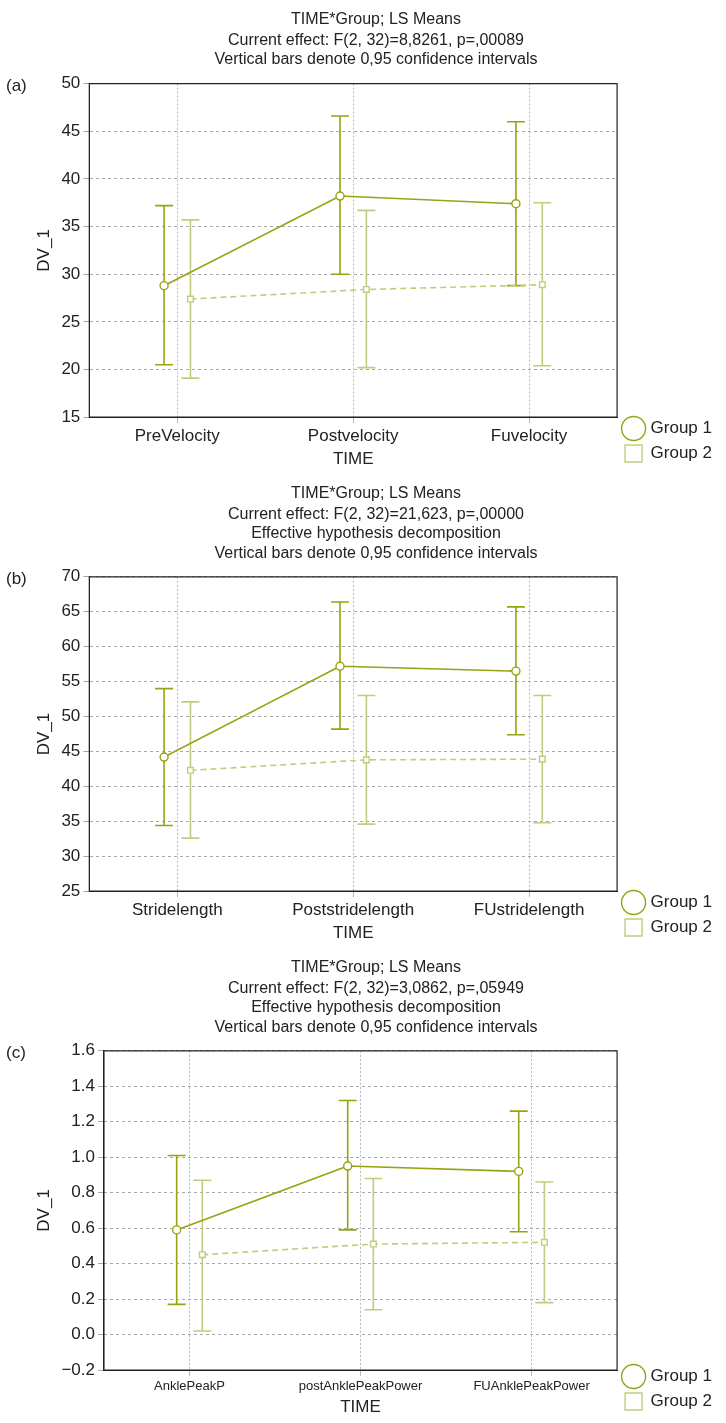  Describe the element at coordinates (177, 910) in the screenshot. I see `x-tick-label: Stridelength` at that location.